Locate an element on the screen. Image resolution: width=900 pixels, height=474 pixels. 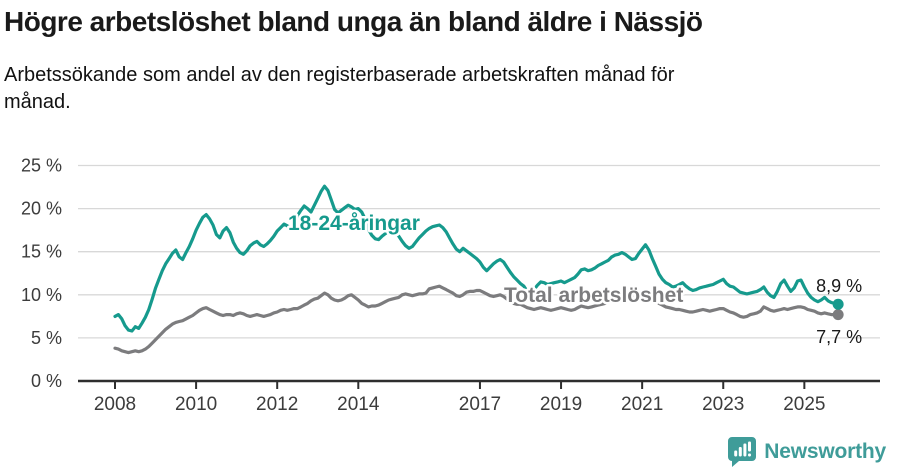
x-tick-label: 2019 is located at coordinates (561, 404).